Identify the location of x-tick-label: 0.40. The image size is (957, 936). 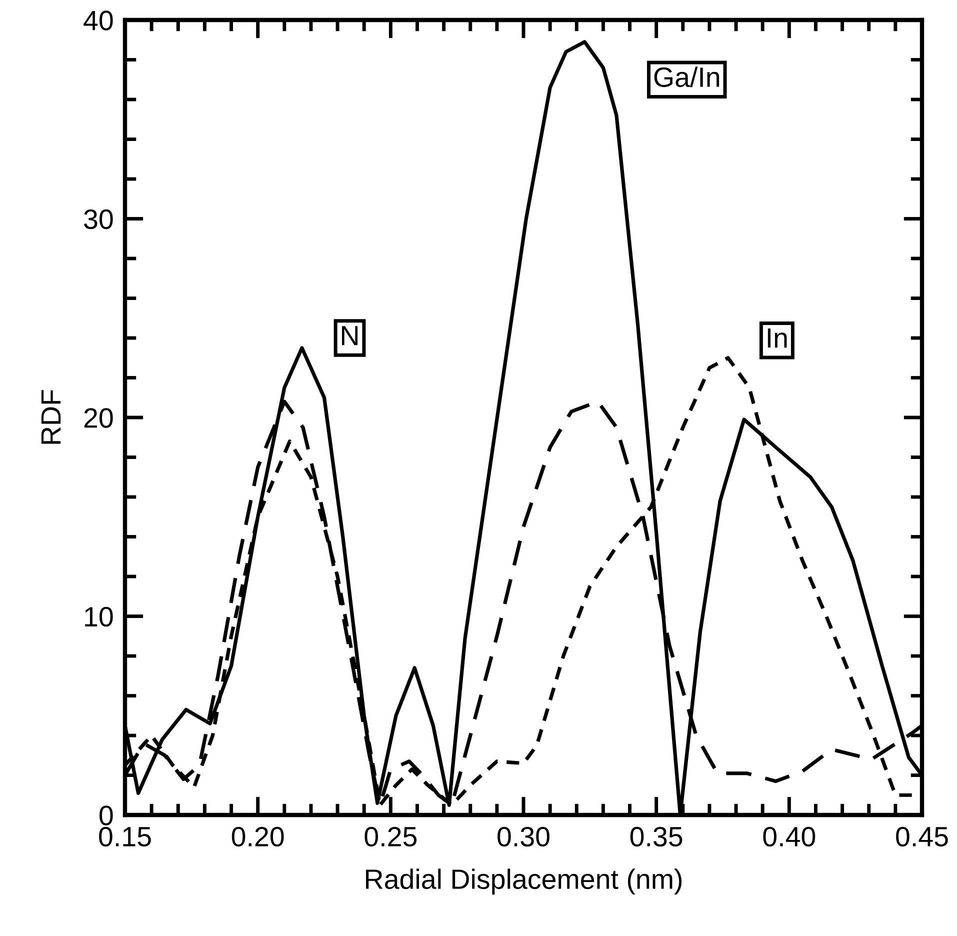
(789, 836).